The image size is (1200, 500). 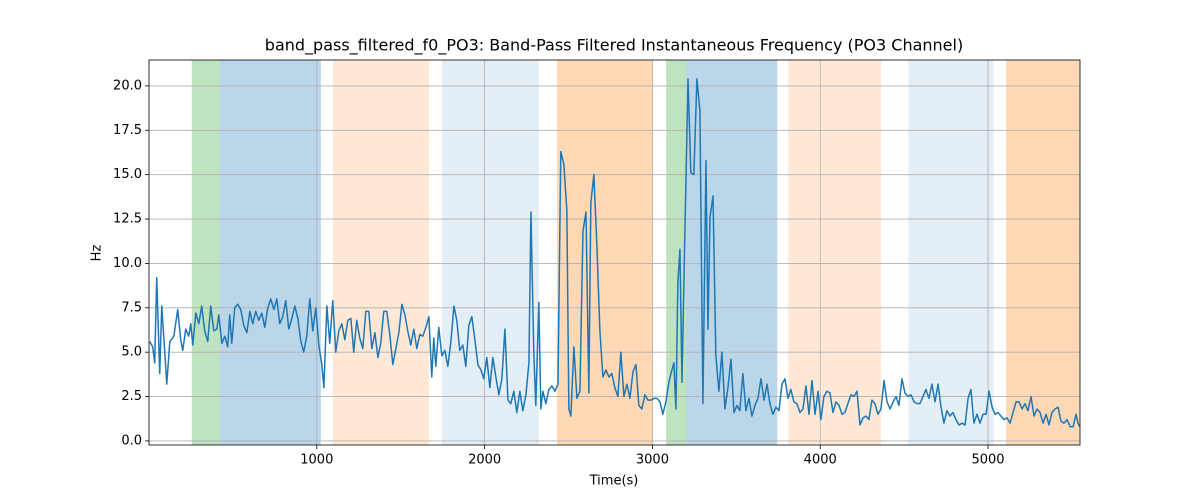 What do you see at coordinates (131, 440) in the screenshot?
I see `y-tick-label: 0.0` at bounding box center [131, 440].